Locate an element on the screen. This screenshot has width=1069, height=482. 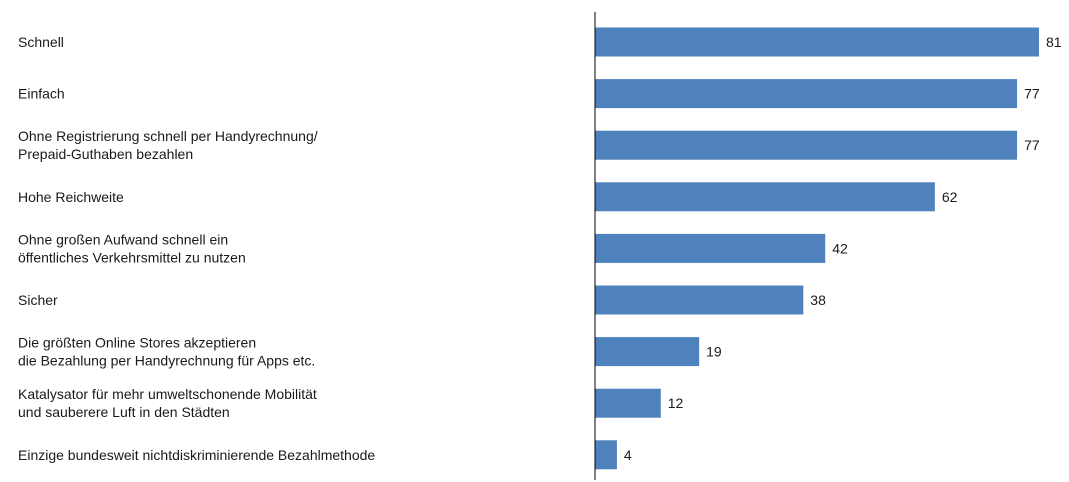
category-label: Hohe Reichweite is located at coordinates (71, 197).